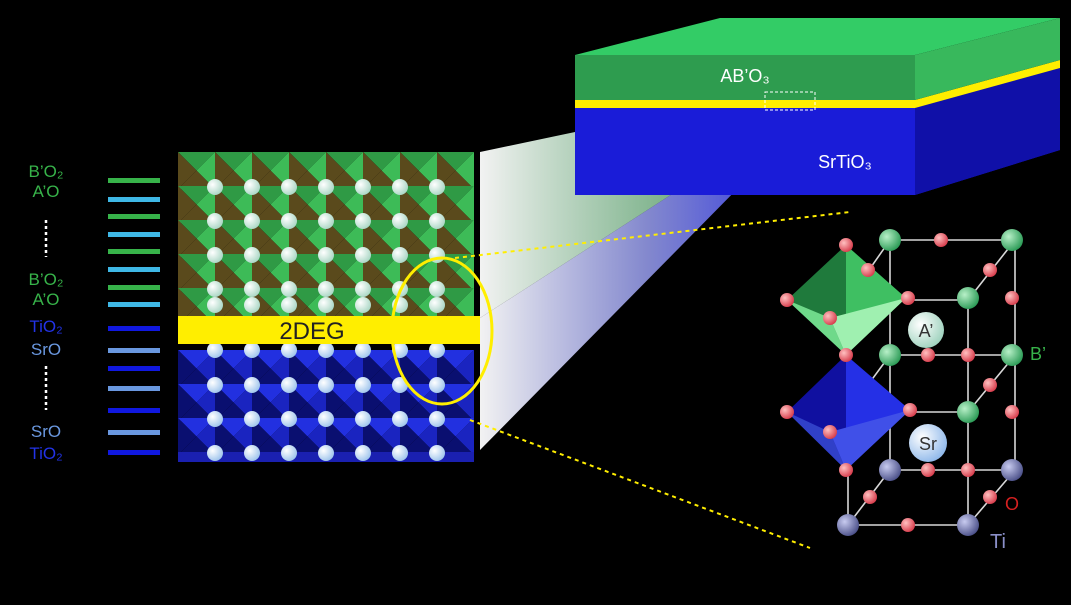  Describe the element at coordinates (45, 191) in the screenshot. I see `layer-label-ao-top: A’O` at that location.